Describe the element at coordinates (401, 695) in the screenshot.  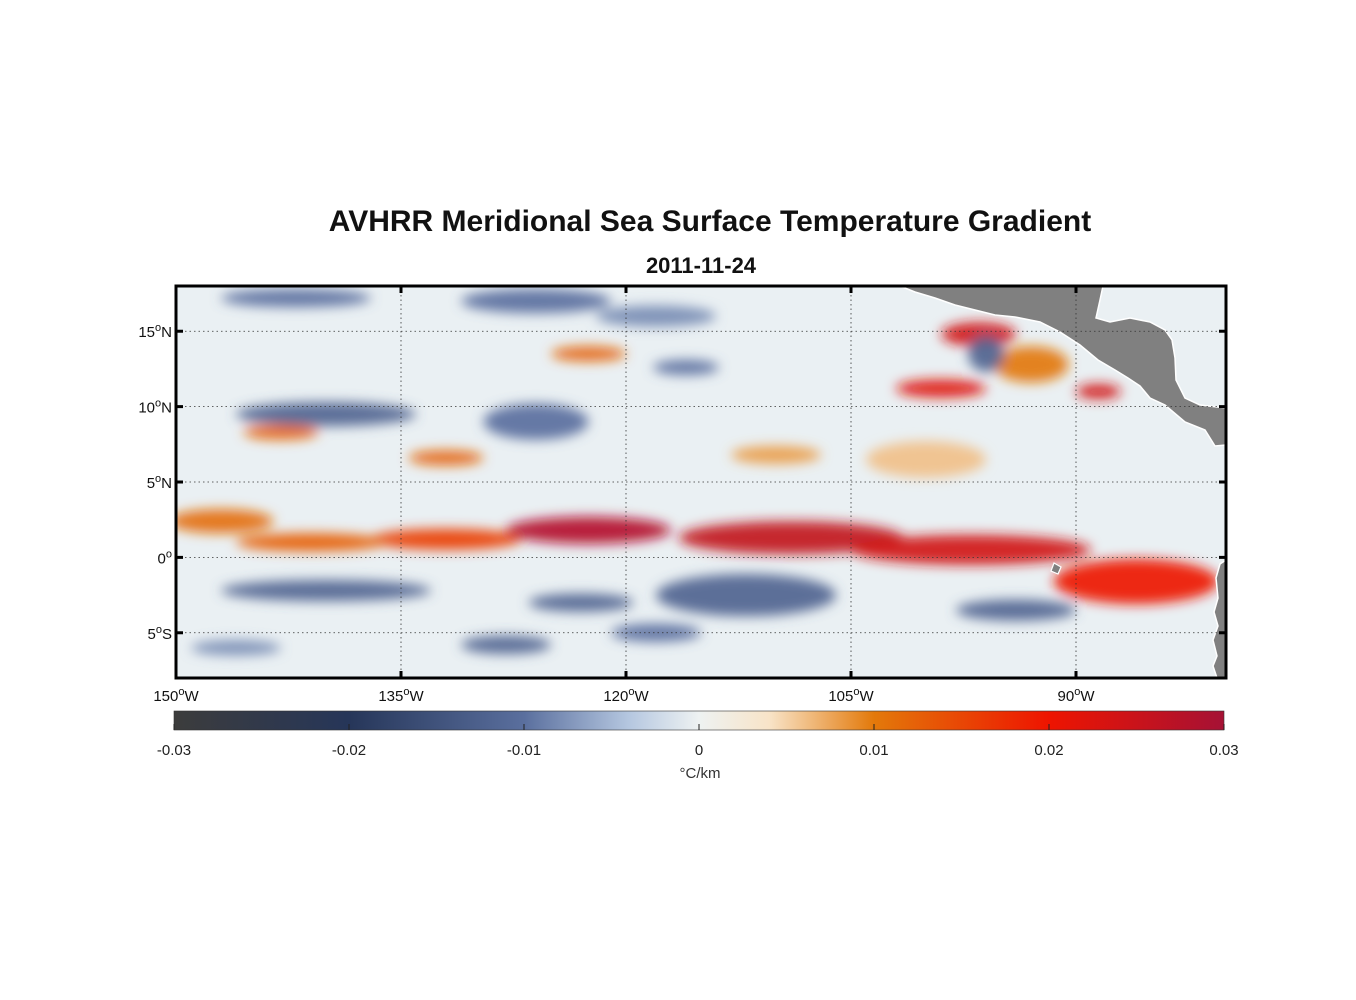
I see `lon-label: 135oW` at that location.